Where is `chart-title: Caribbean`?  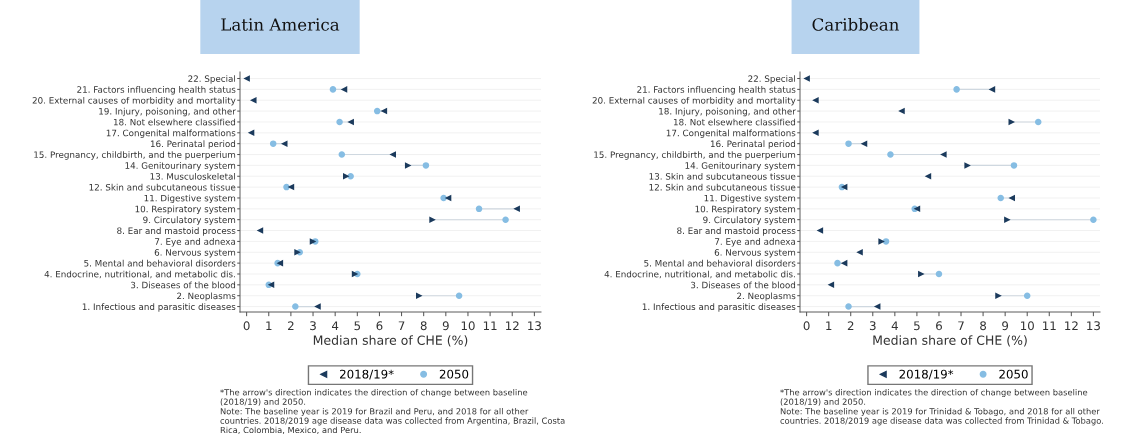 chart-title: Caribbean is located at coordinates (855, 24).